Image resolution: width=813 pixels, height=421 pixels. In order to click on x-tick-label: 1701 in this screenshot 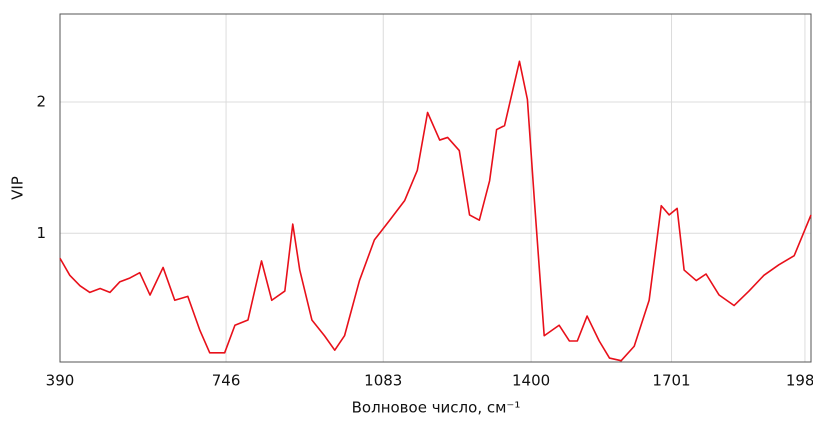, I will do `click(671, 381)`.